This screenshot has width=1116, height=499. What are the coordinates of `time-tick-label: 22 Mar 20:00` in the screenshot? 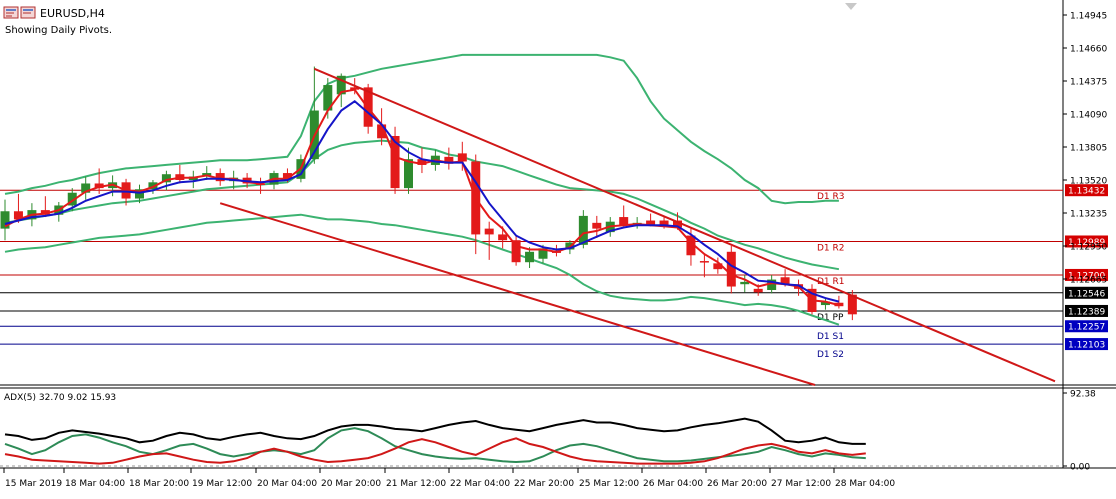 It's located at (544, 484).